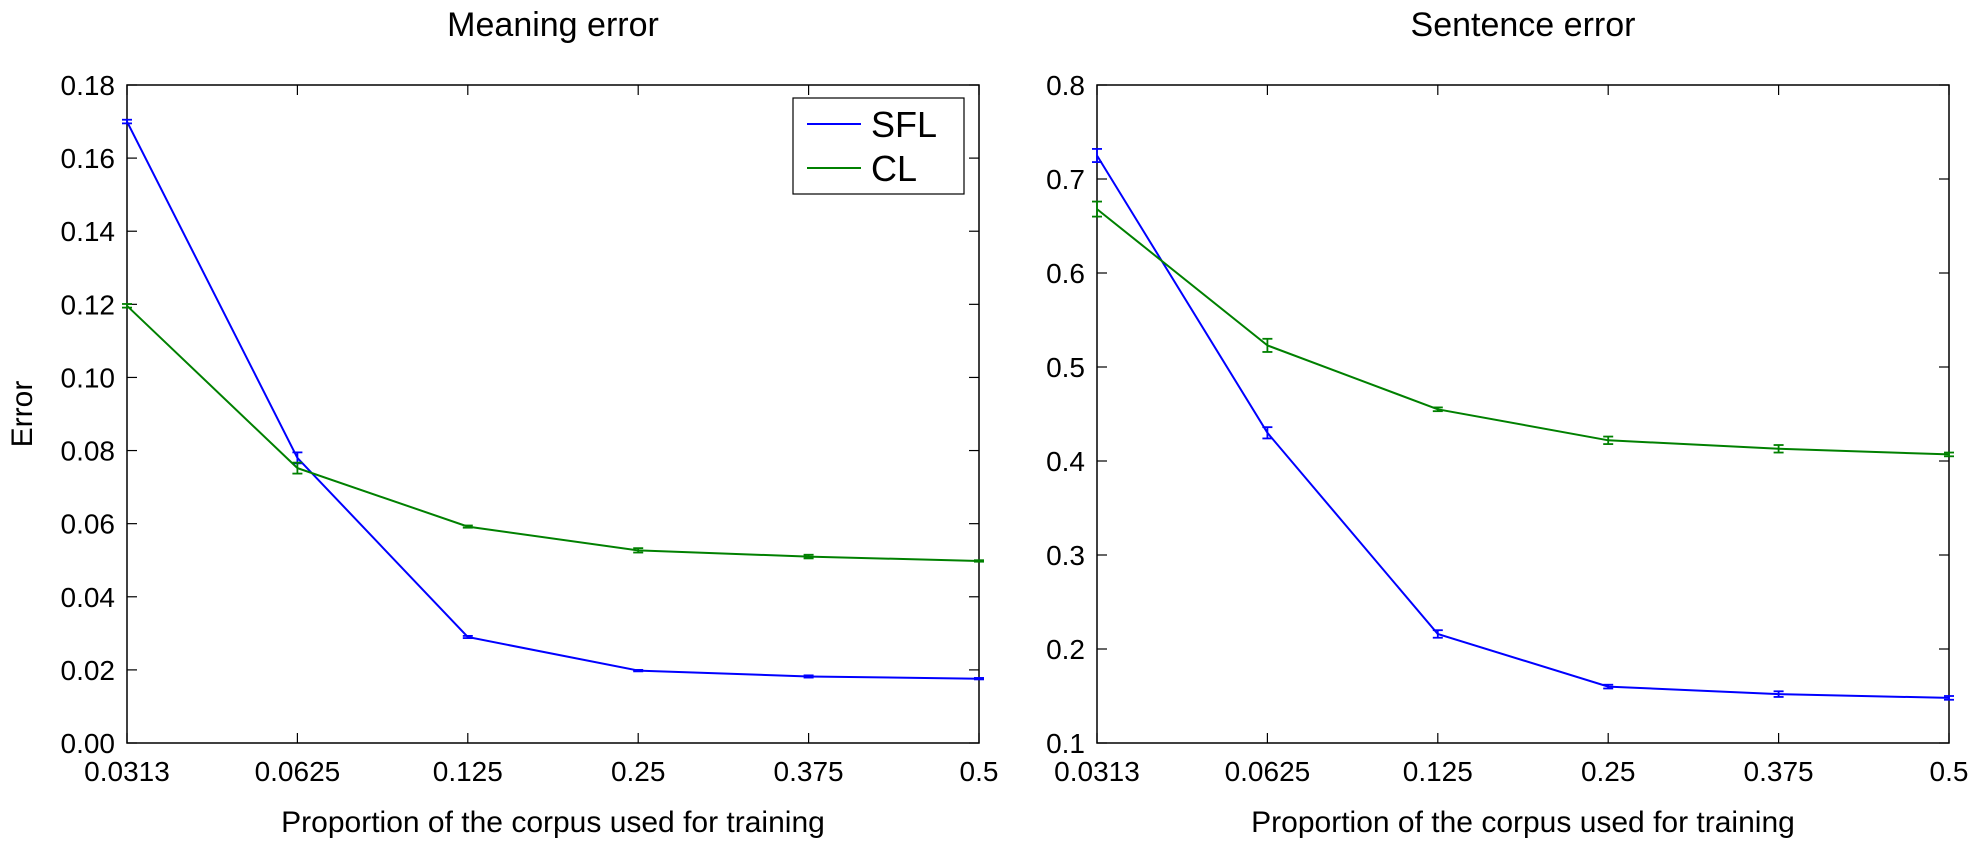  Describe the element at coordinates (553, 25) in the screenshot. I see `chart-title: Meaning error` at that location.